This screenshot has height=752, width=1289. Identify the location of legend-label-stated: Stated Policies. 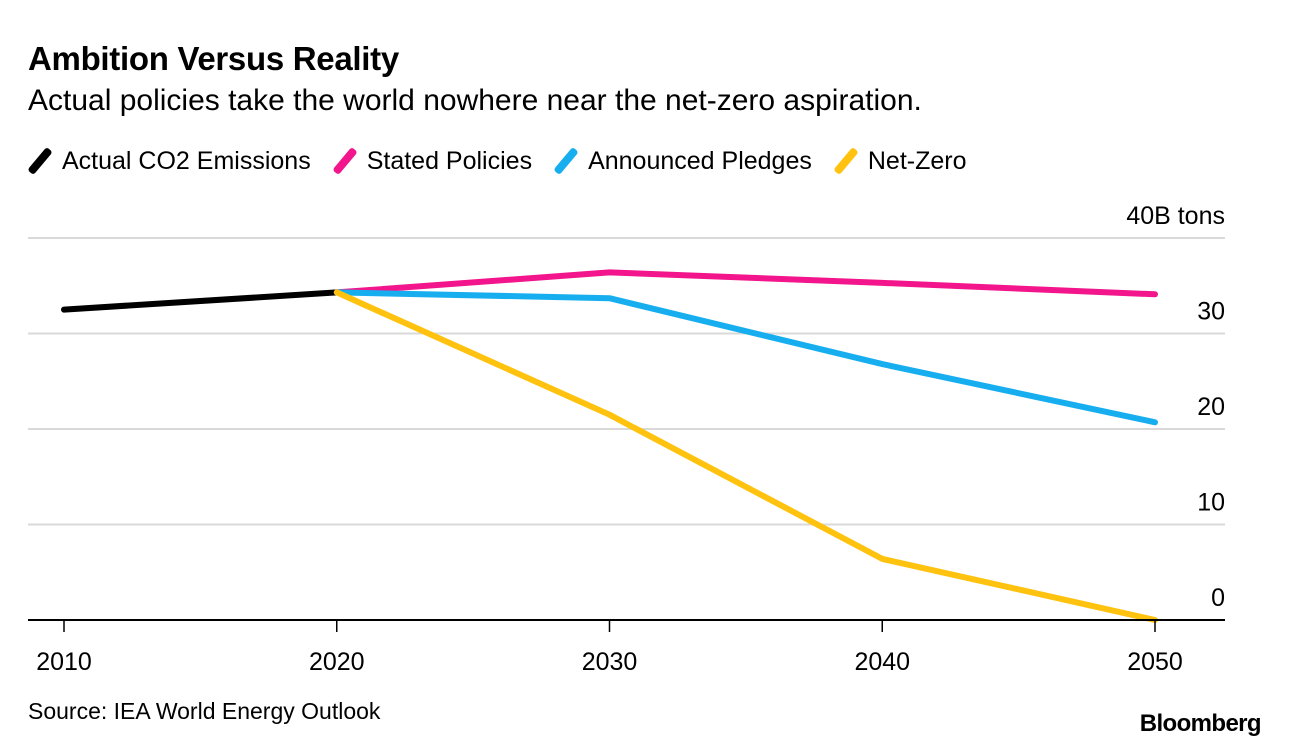
(449, 160).